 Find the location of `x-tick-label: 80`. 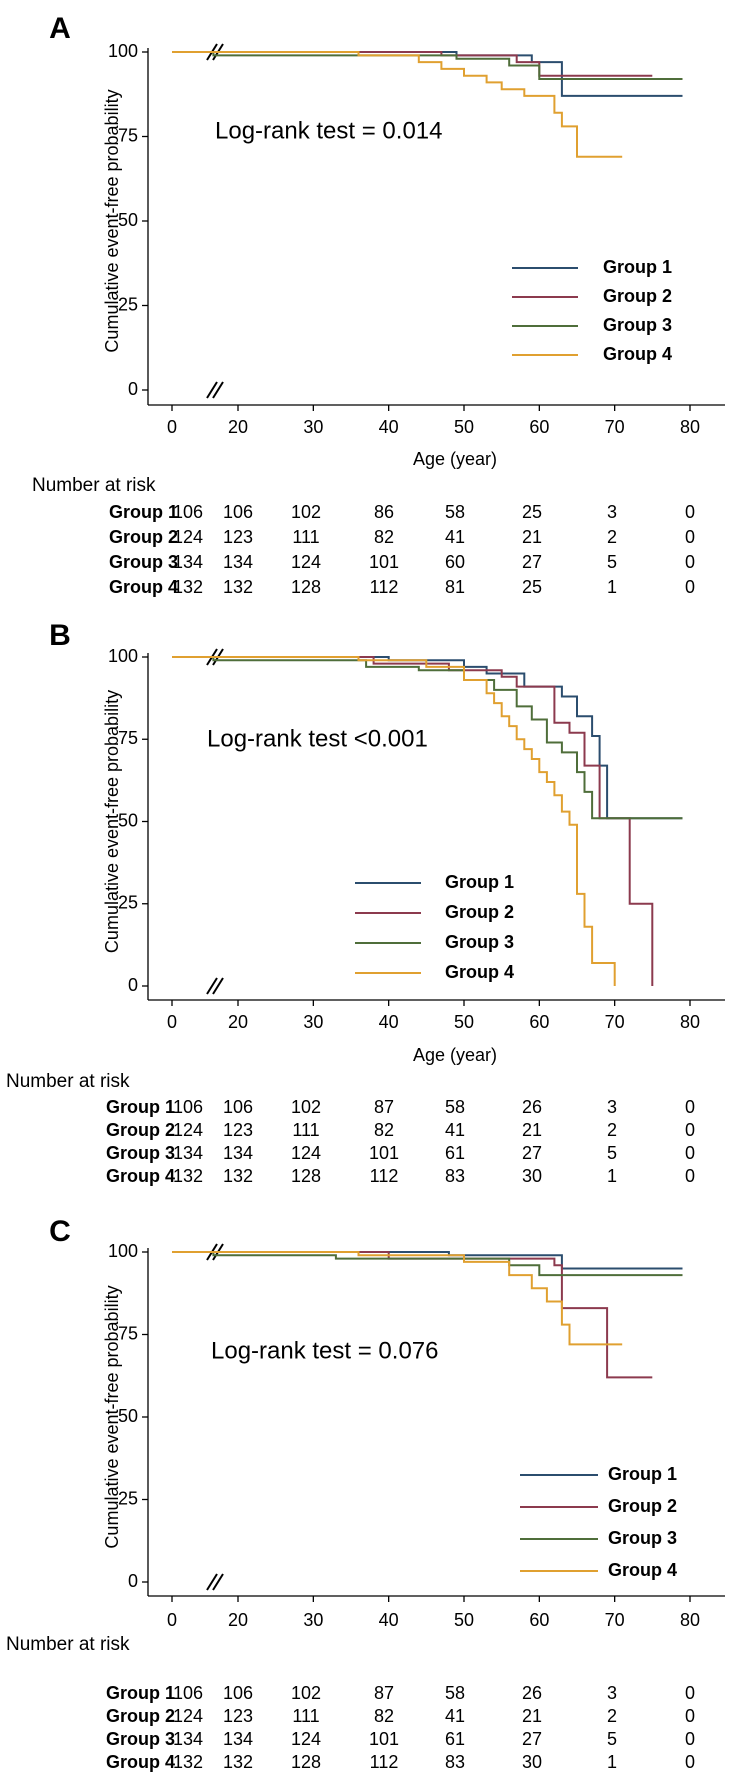

x-tick-label: 80 is located at coordinates (690, 427).